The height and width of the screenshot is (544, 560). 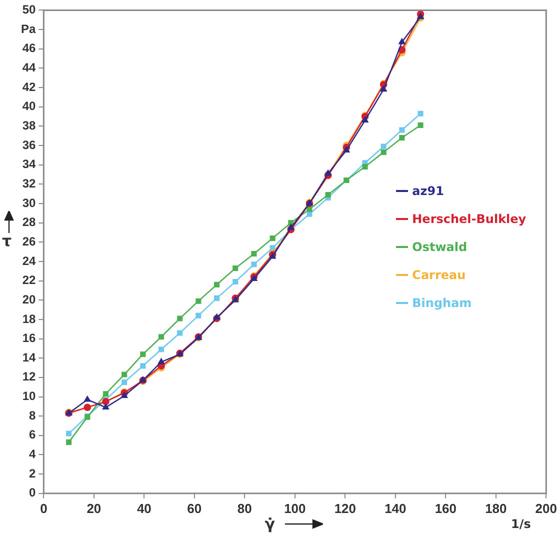 I want to click on y-tick-label: 34, so click(x=29, y=164).